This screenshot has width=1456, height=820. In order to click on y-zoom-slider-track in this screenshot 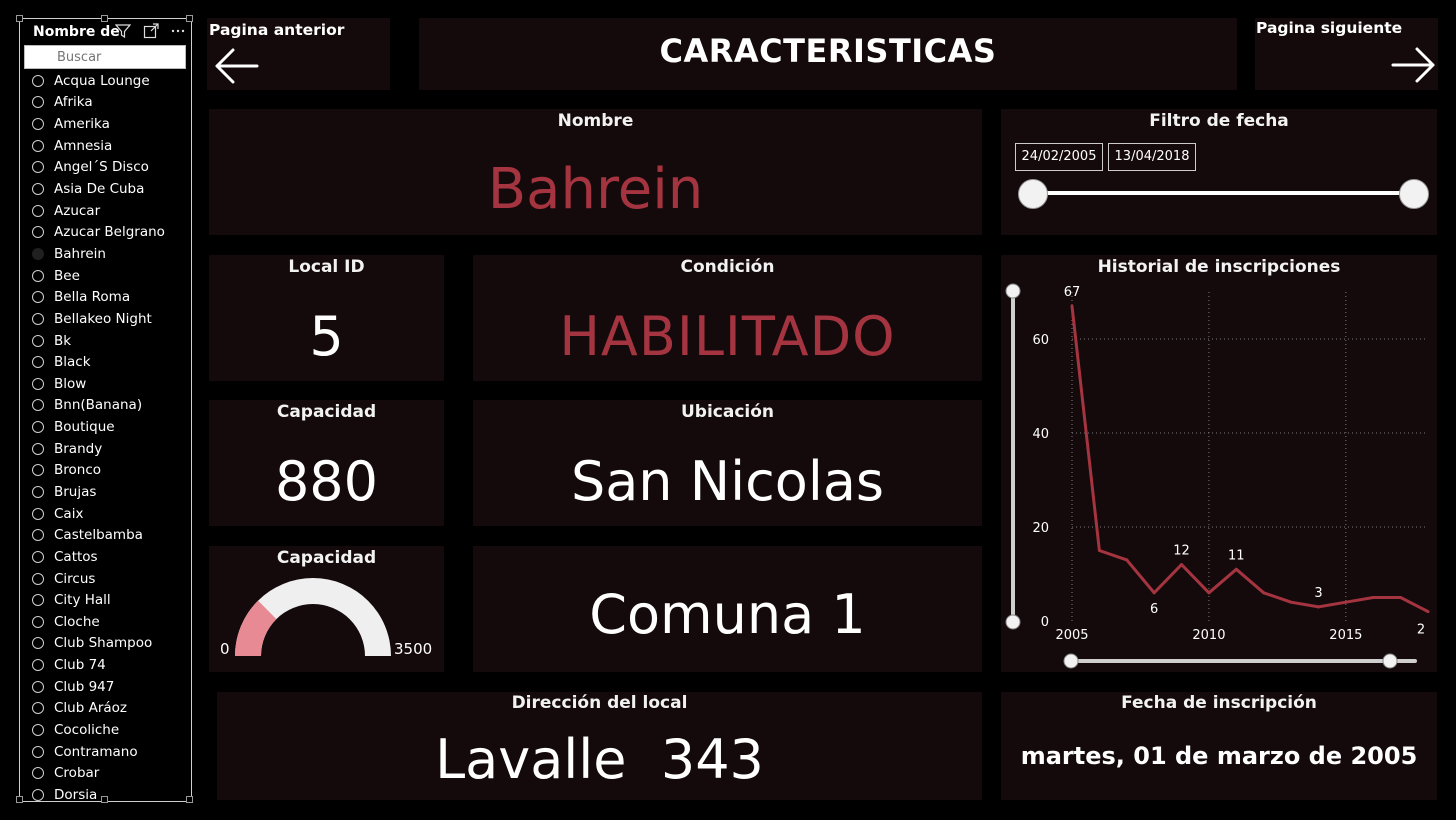, I will do `click(1013, 456)`.